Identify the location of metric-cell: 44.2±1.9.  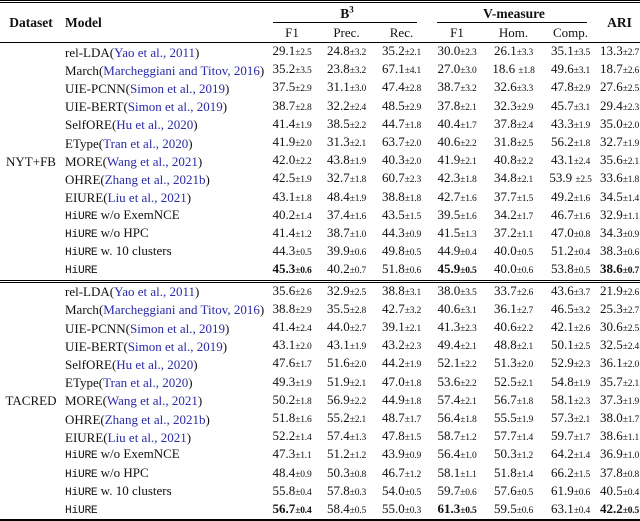
(401, 363).